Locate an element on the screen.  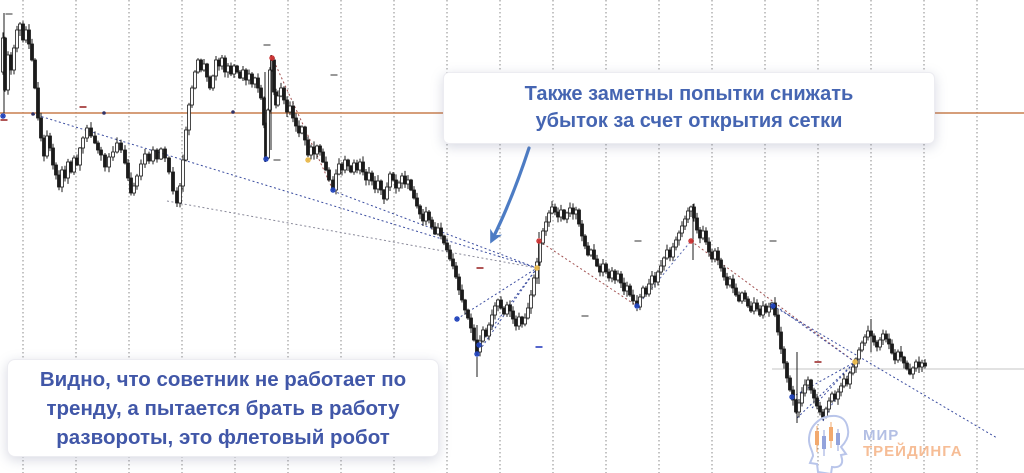
callout-bottom-line3: развороты, это флетовый робот is located at coordinates (223, 437).